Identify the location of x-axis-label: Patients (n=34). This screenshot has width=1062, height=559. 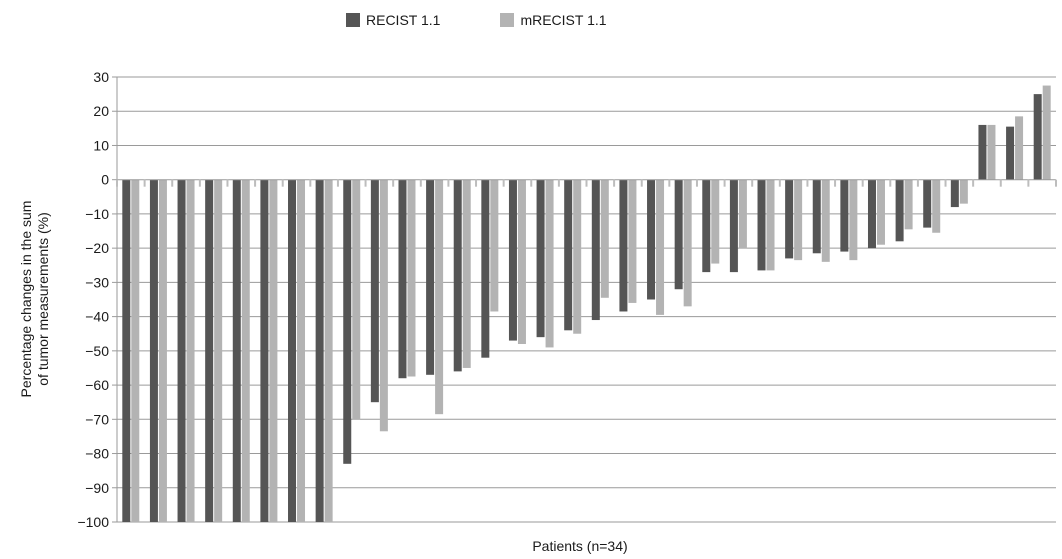
(580, 546).